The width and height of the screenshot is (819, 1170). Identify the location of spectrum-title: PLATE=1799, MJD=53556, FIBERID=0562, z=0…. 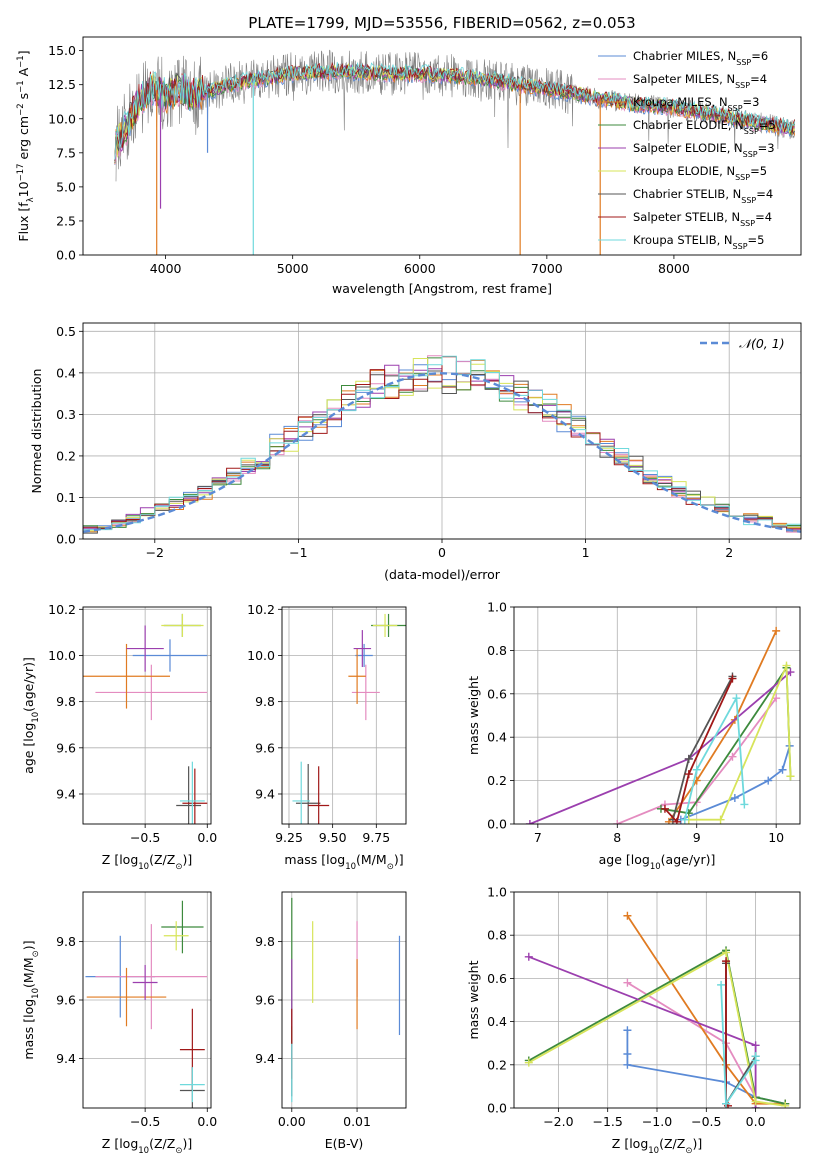
(441, 23).